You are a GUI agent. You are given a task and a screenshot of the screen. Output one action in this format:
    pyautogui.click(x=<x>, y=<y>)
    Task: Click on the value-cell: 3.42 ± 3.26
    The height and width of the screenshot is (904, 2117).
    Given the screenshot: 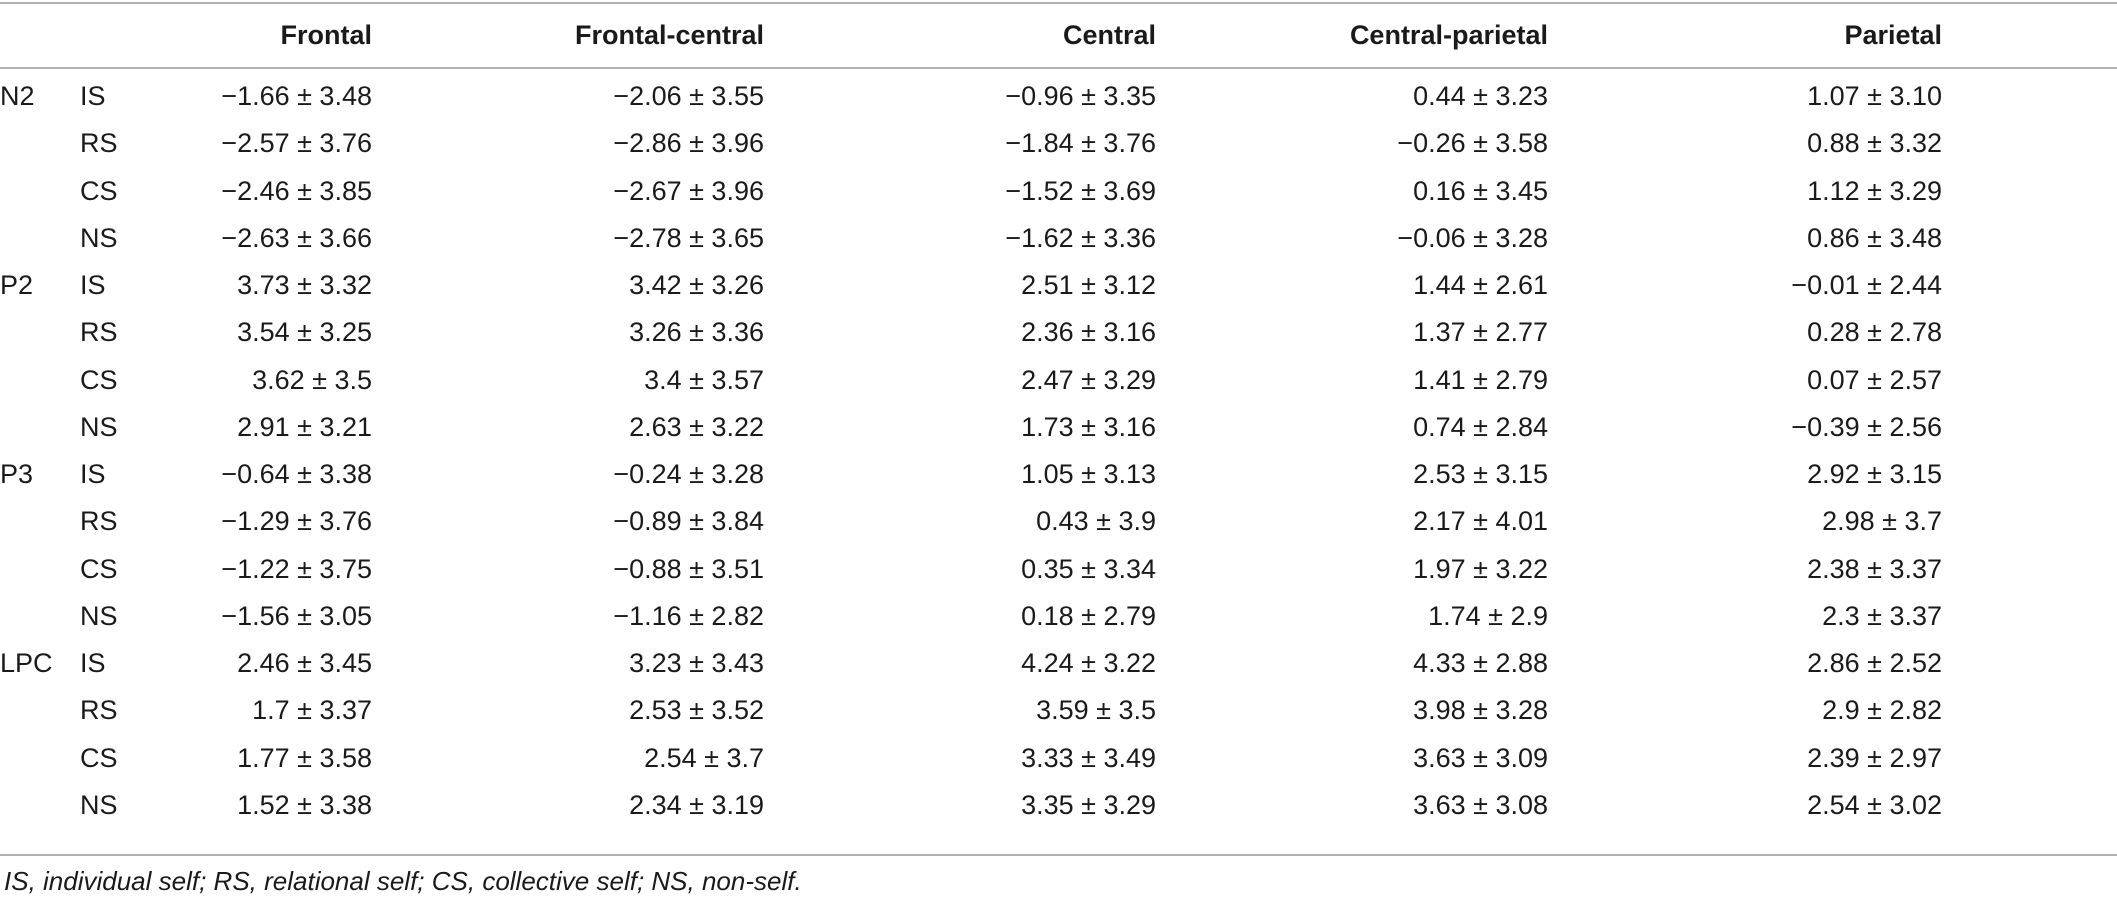 What is the action you would take?
    pyautogui.click(x=696, y=285)
    